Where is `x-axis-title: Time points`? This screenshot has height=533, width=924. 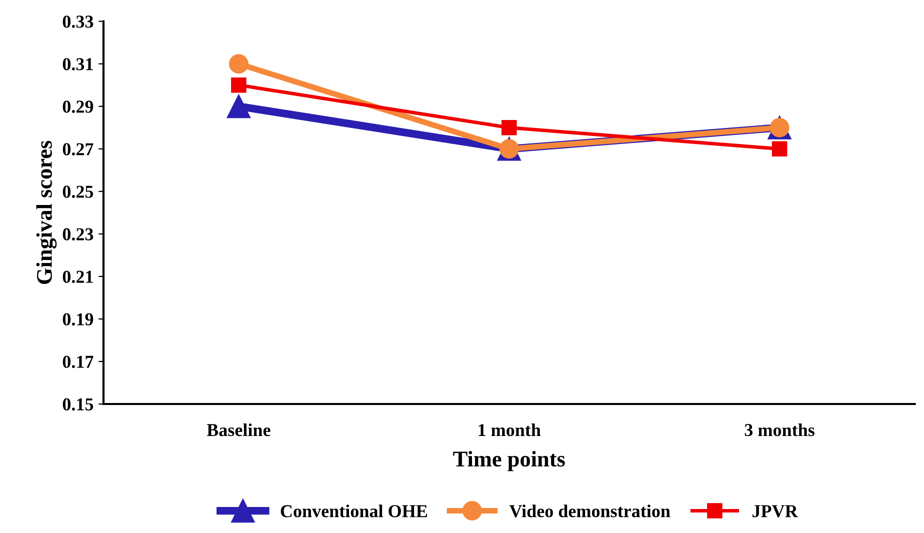
x-axis-title: Time points is located at coordinates (509, 461).